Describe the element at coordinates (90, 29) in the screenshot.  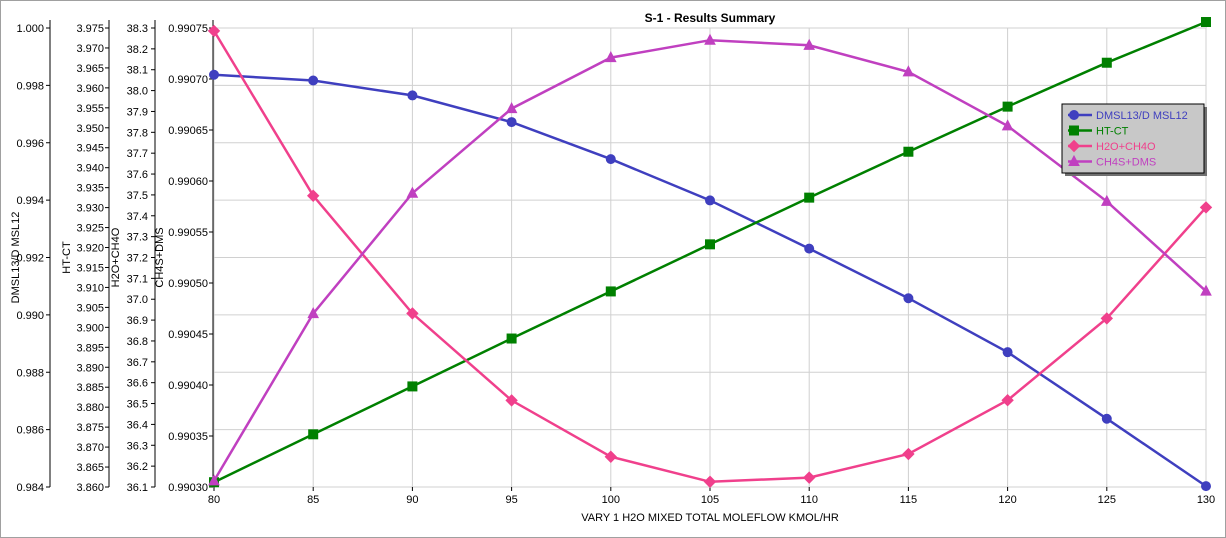
I see `y-tick-label-htct: 3.975` at that location.